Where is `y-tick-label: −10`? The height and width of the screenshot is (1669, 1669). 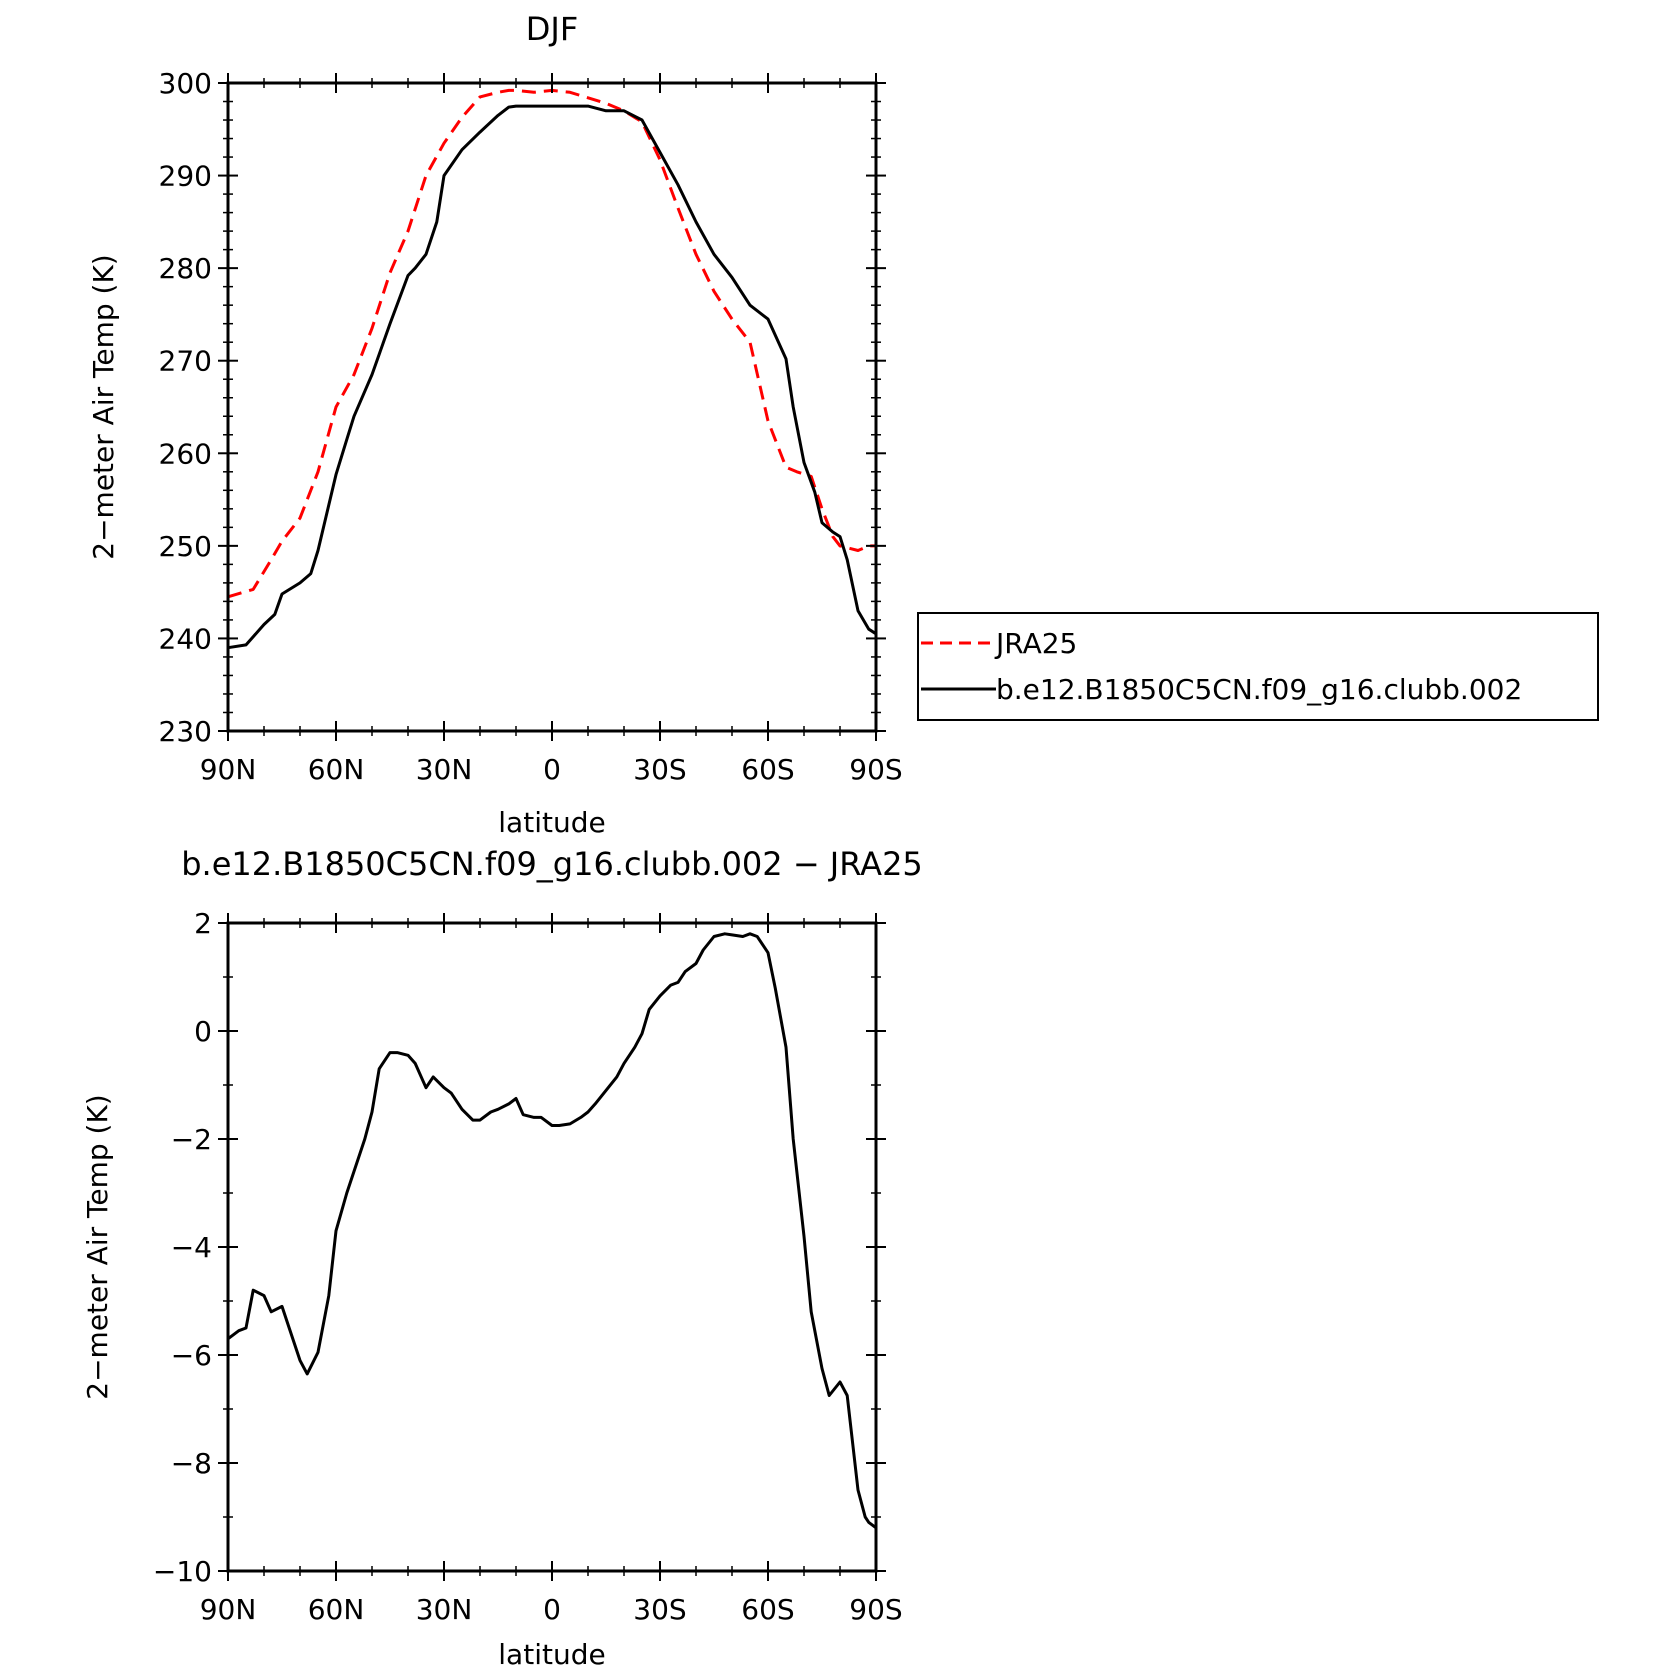
y-tick-label: −10 is located at coordinates (182, 1571).